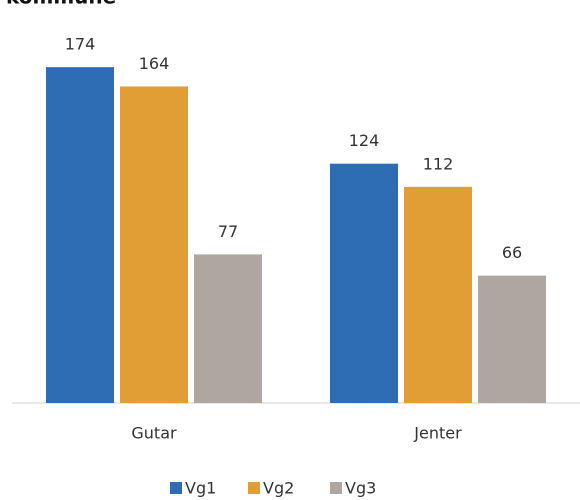 The width and height of the screenshot is (580, 500). What do you see at coordinates (154, 433) in the screenshot?
I see `x-tick-label: Gutar` at bounding box center [154, 433].